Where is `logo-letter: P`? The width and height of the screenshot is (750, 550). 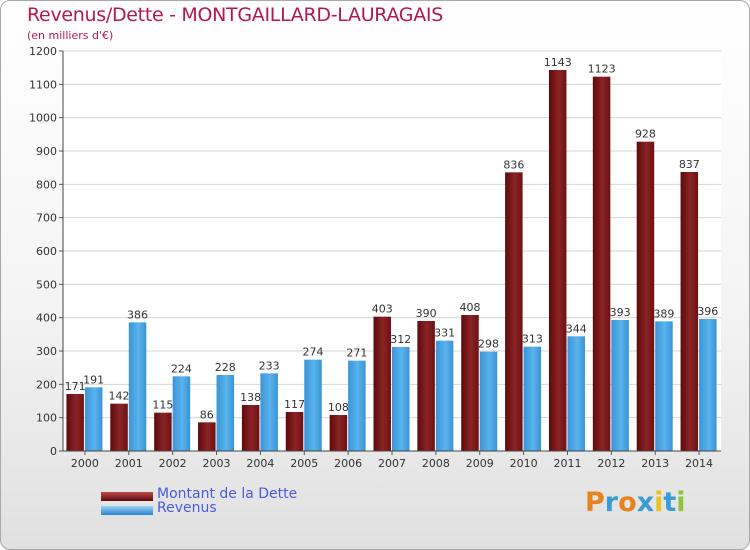 logo-letter: P is located at coordinates (595, 502).